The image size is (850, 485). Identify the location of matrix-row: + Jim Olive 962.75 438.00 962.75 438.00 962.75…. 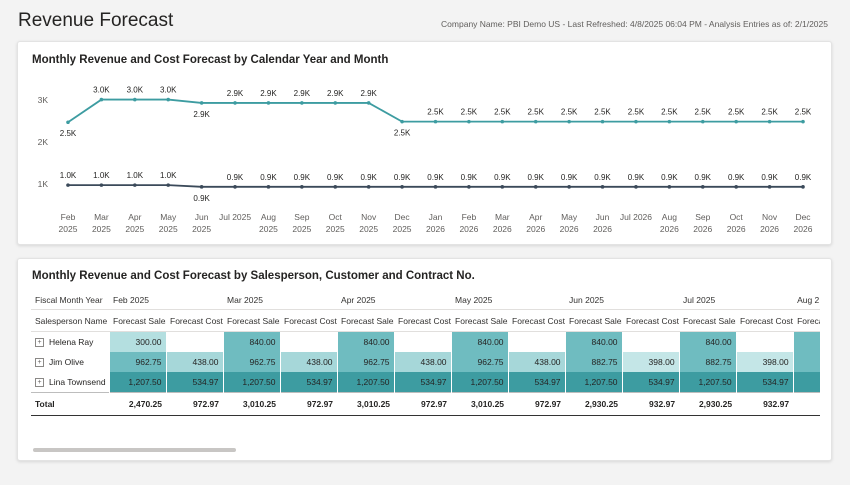
(425, 362).